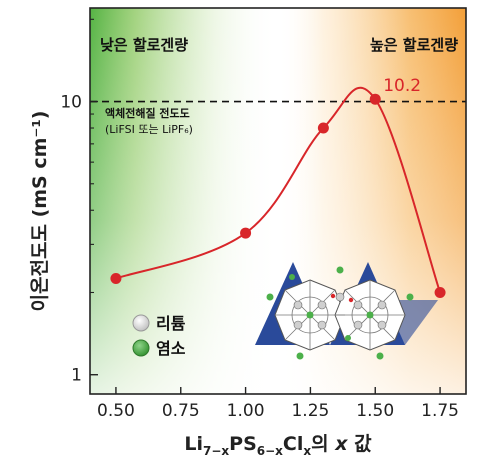 The height and width of the screenshot is (470, 483). Describe the element at coordinates (149, 129) in the screenshot. I see `reference-label-line2: (LiFSI 또는 LiPF₆)` at that location.